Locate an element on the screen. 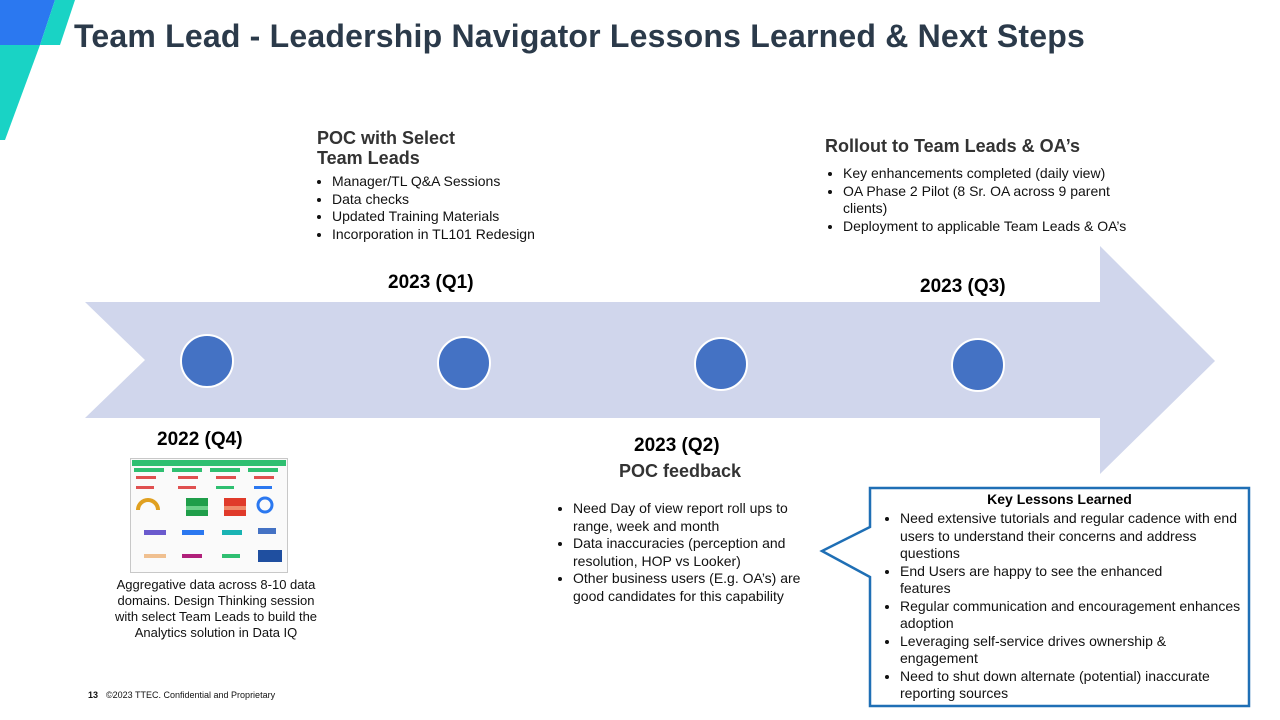  list-item: Data checks is located at coordinates (462, 200).